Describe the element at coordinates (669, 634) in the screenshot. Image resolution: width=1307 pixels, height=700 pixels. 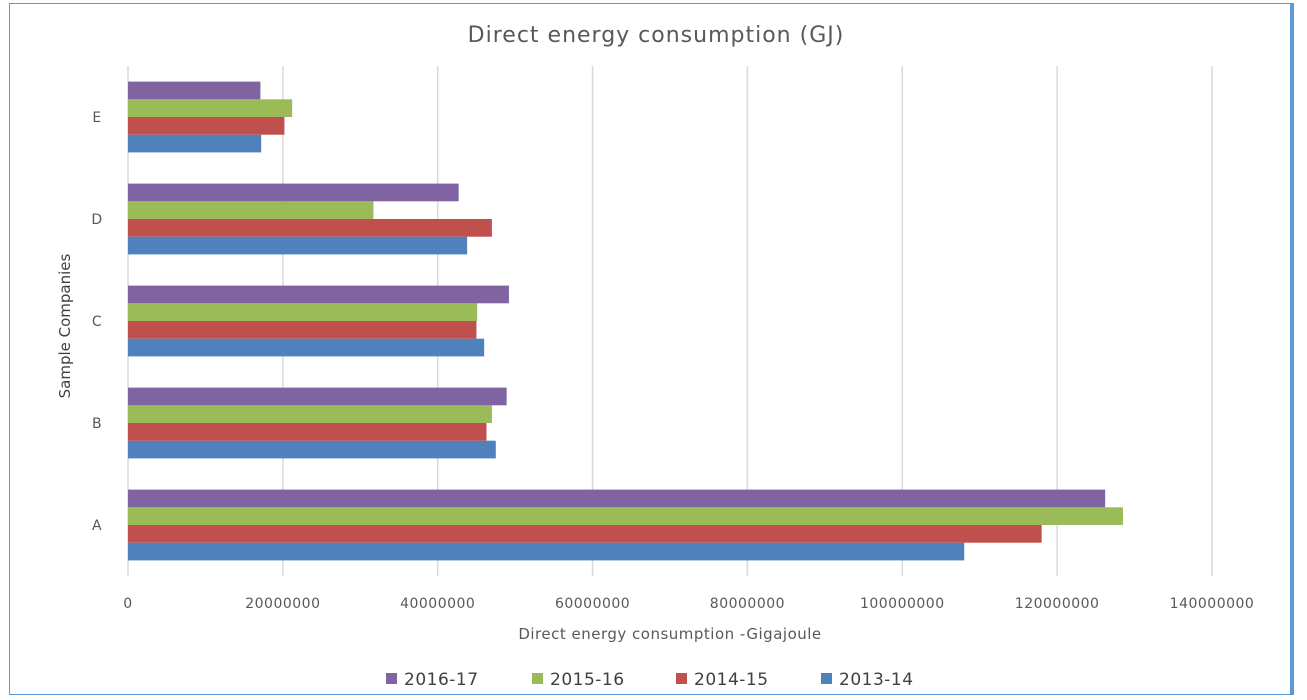
I see `x-axis-label: Direct energy consumption -Gigajoule` at that location.